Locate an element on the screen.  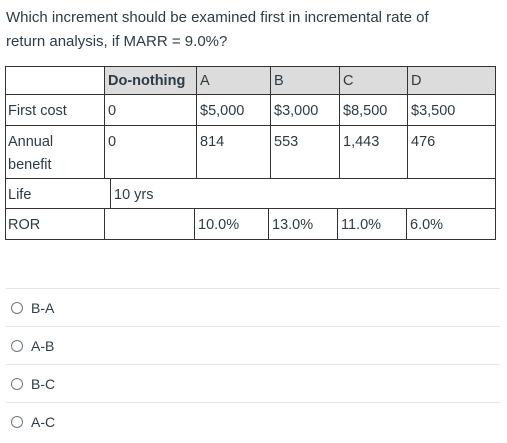
annual-benefit-do-nothing: 0 is located at coordinates (112, 142).